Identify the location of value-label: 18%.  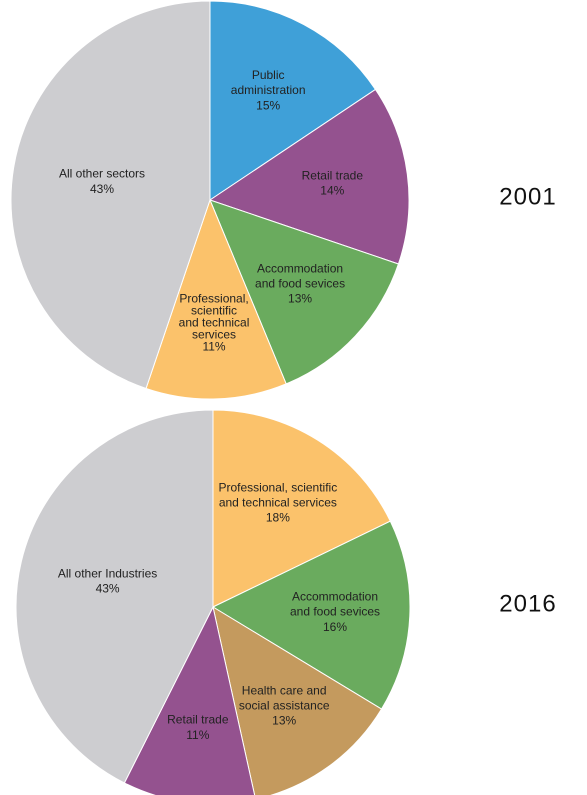
(278, 518).